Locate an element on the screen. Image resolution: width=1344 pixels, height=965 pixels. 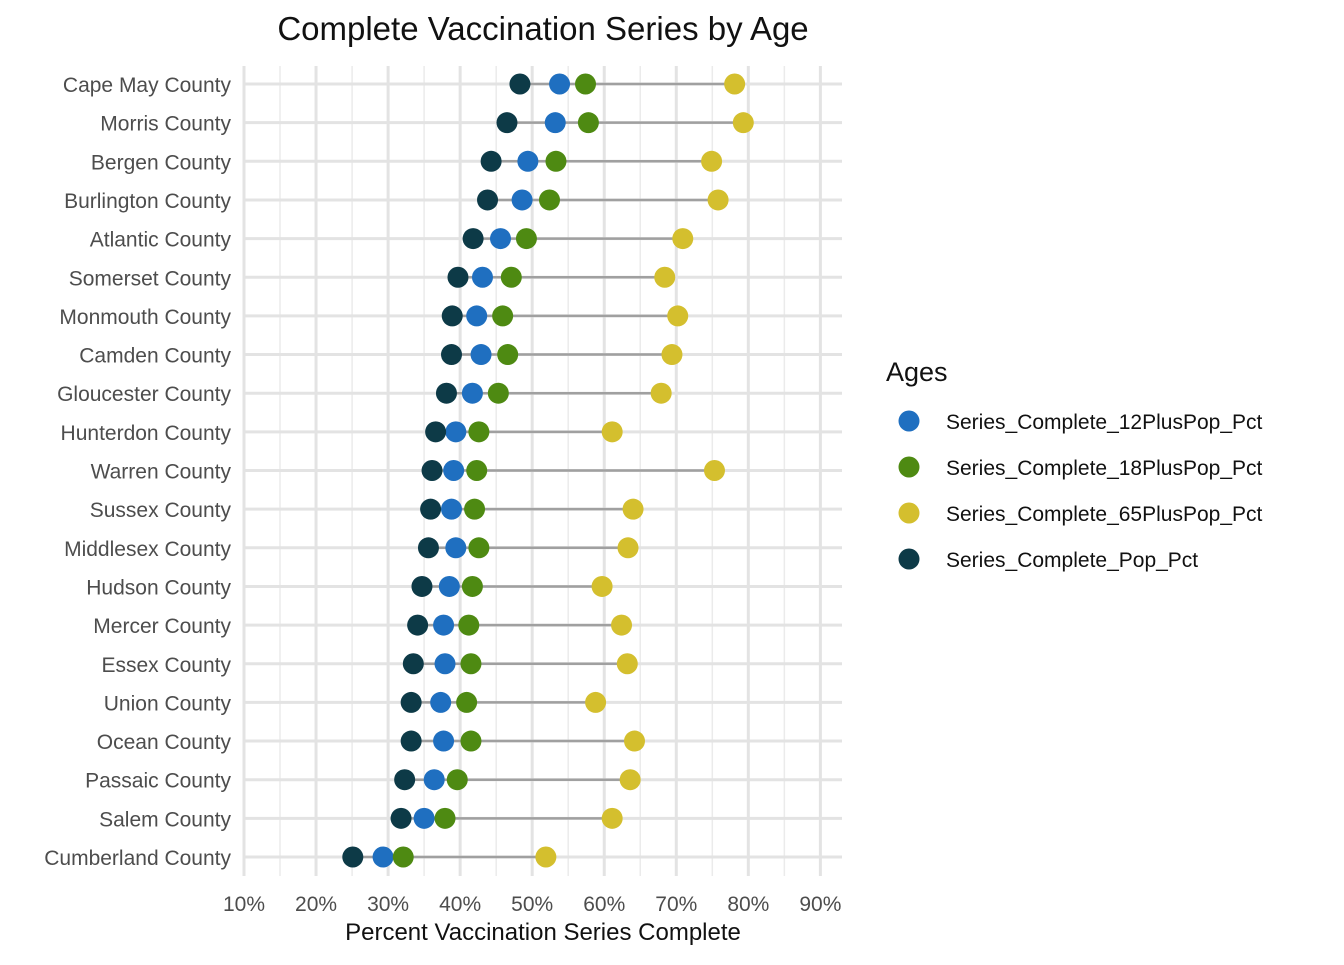
x-axis-title: Percent Vaccination Series Complete is located at coordinates (543, 932).